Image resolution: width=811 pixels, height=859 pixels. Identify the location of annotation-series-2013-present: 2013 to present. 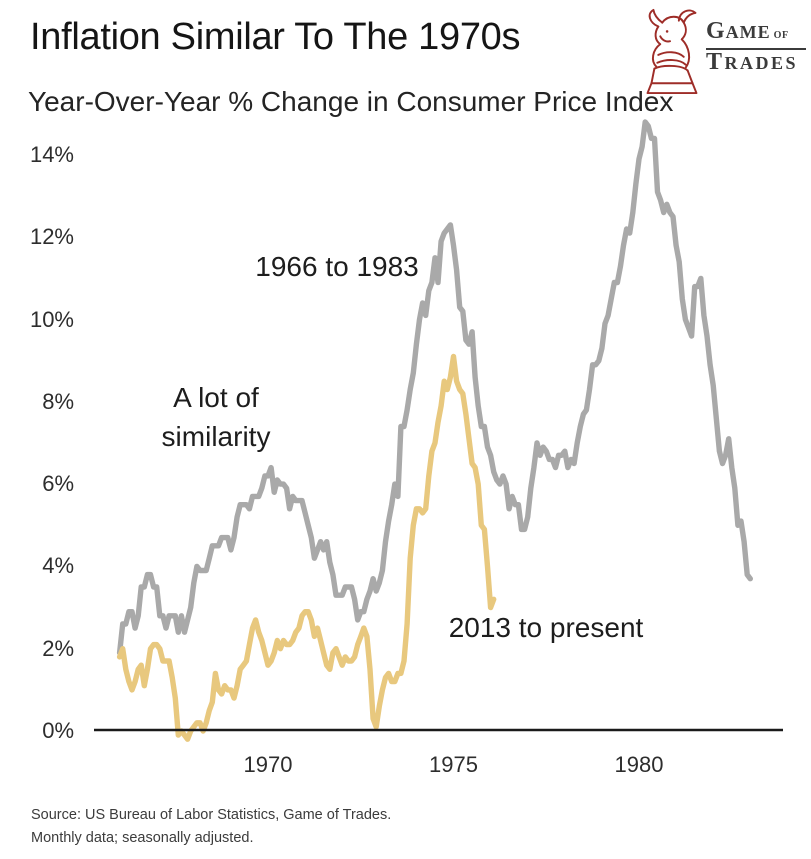
(546, 627).